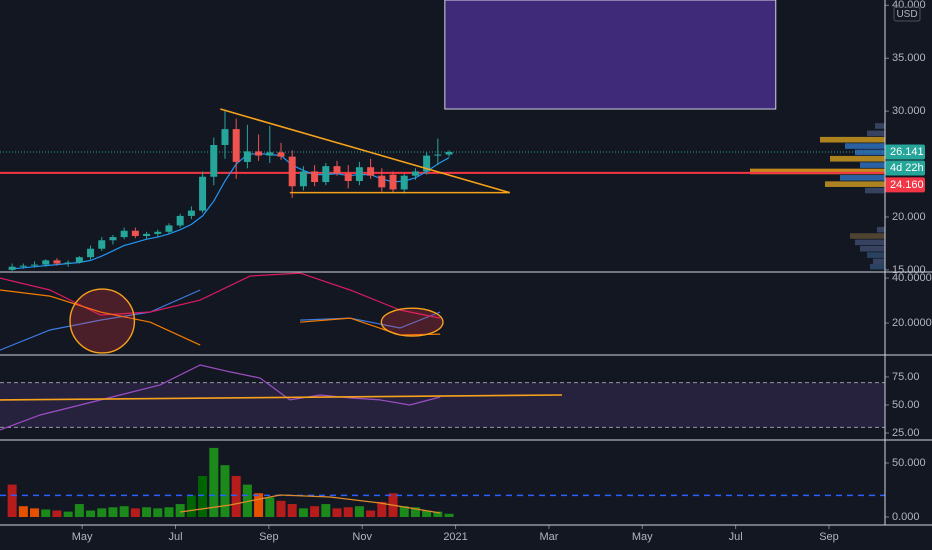 The height and width of the screenshot is (550, 932). I want to click on band-fill, so click(442, 405).